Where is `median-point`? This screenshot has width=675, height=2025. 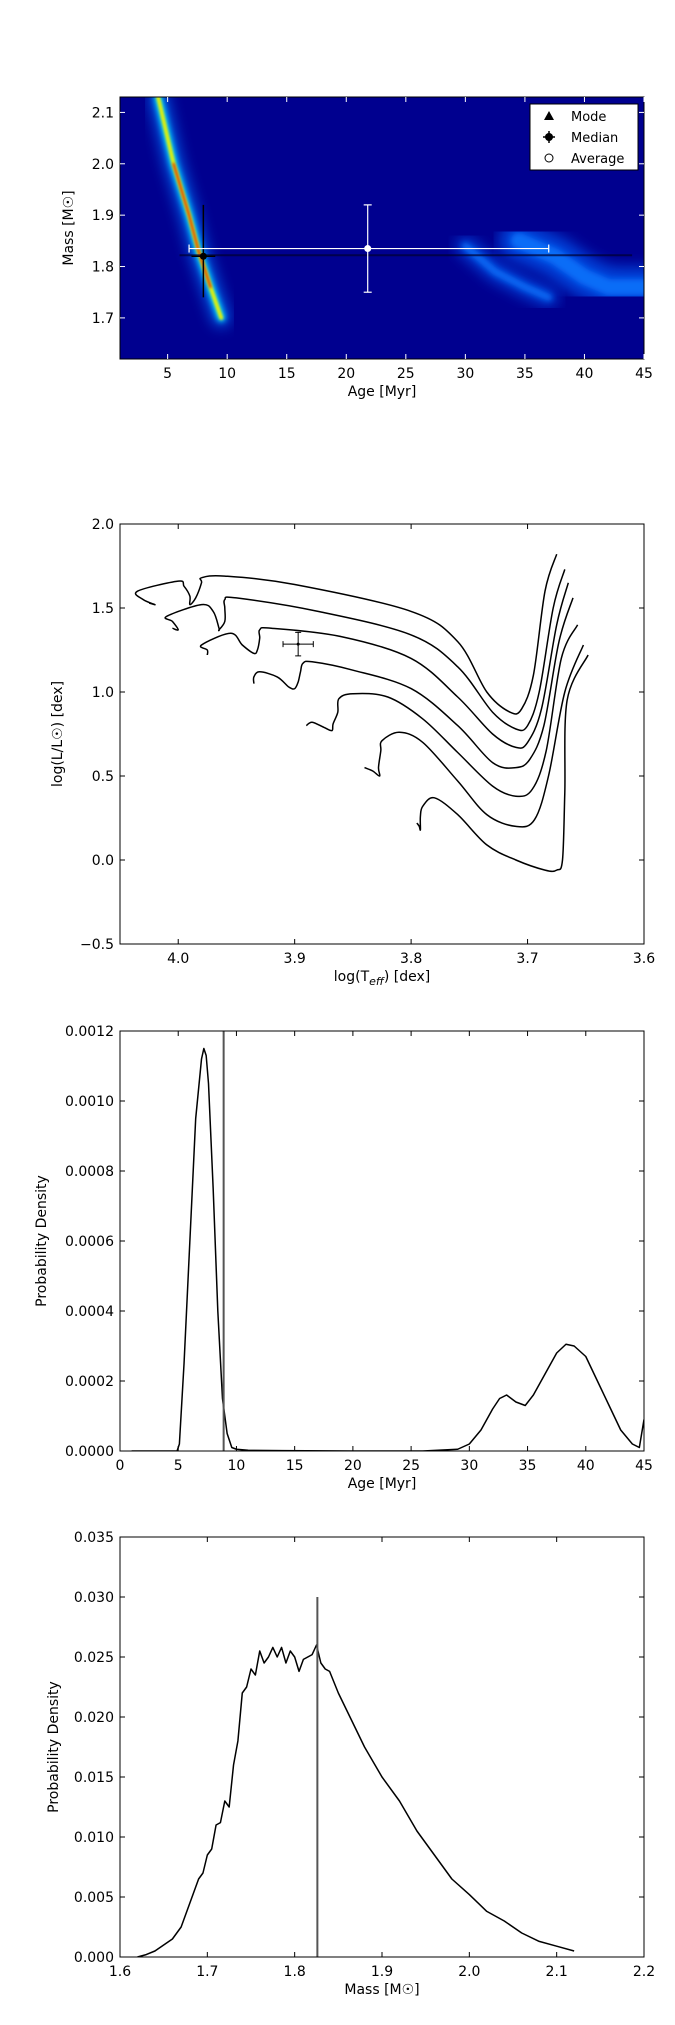 median-point is located at coordinates (203, 256).